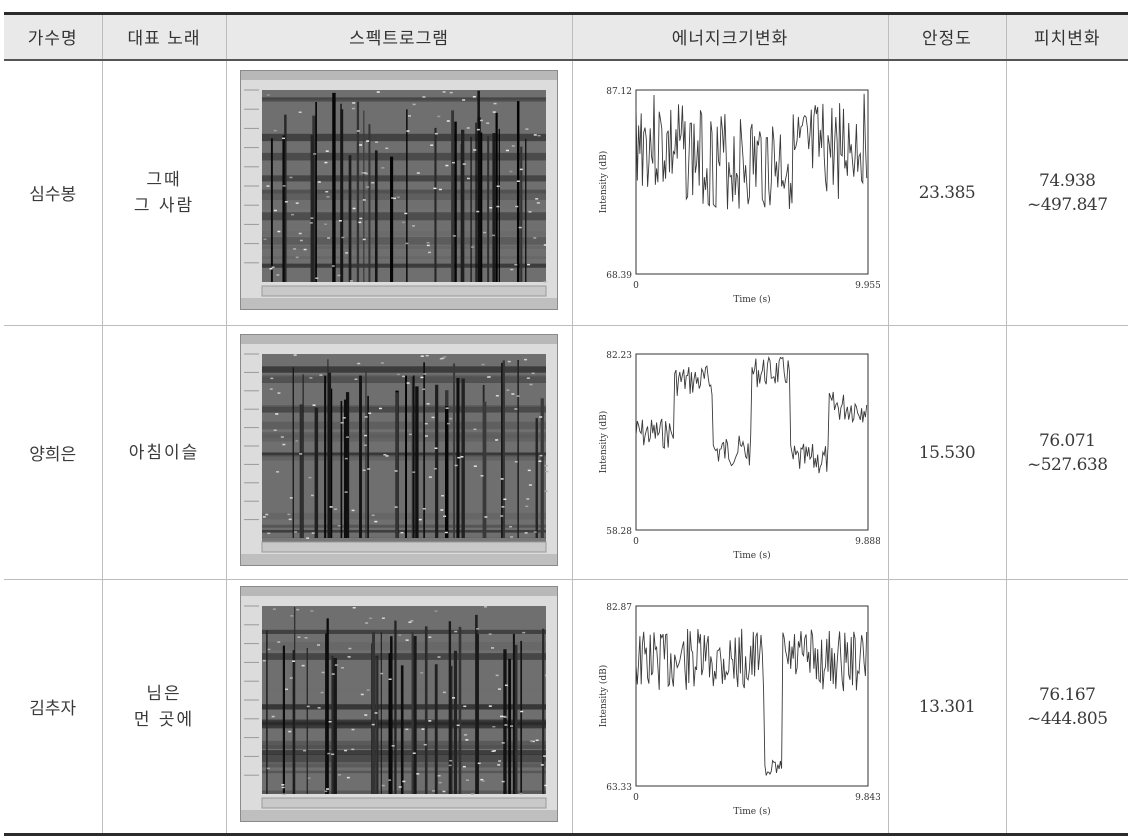  What do you see at coordinates (947, 707) in the screenshot?
I see `stability-value: 13.301` at bounding box center [947, 707].